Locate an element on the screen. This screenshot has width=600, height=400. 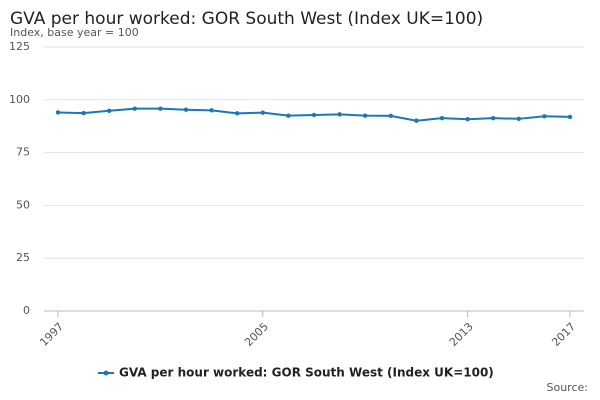
source: Source: is located at coordinates (568, 387).